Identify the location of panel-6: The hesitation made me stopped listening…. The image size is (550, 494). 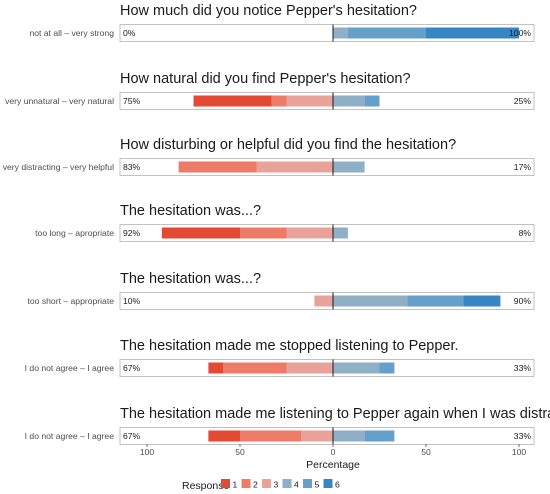
(280, 357).